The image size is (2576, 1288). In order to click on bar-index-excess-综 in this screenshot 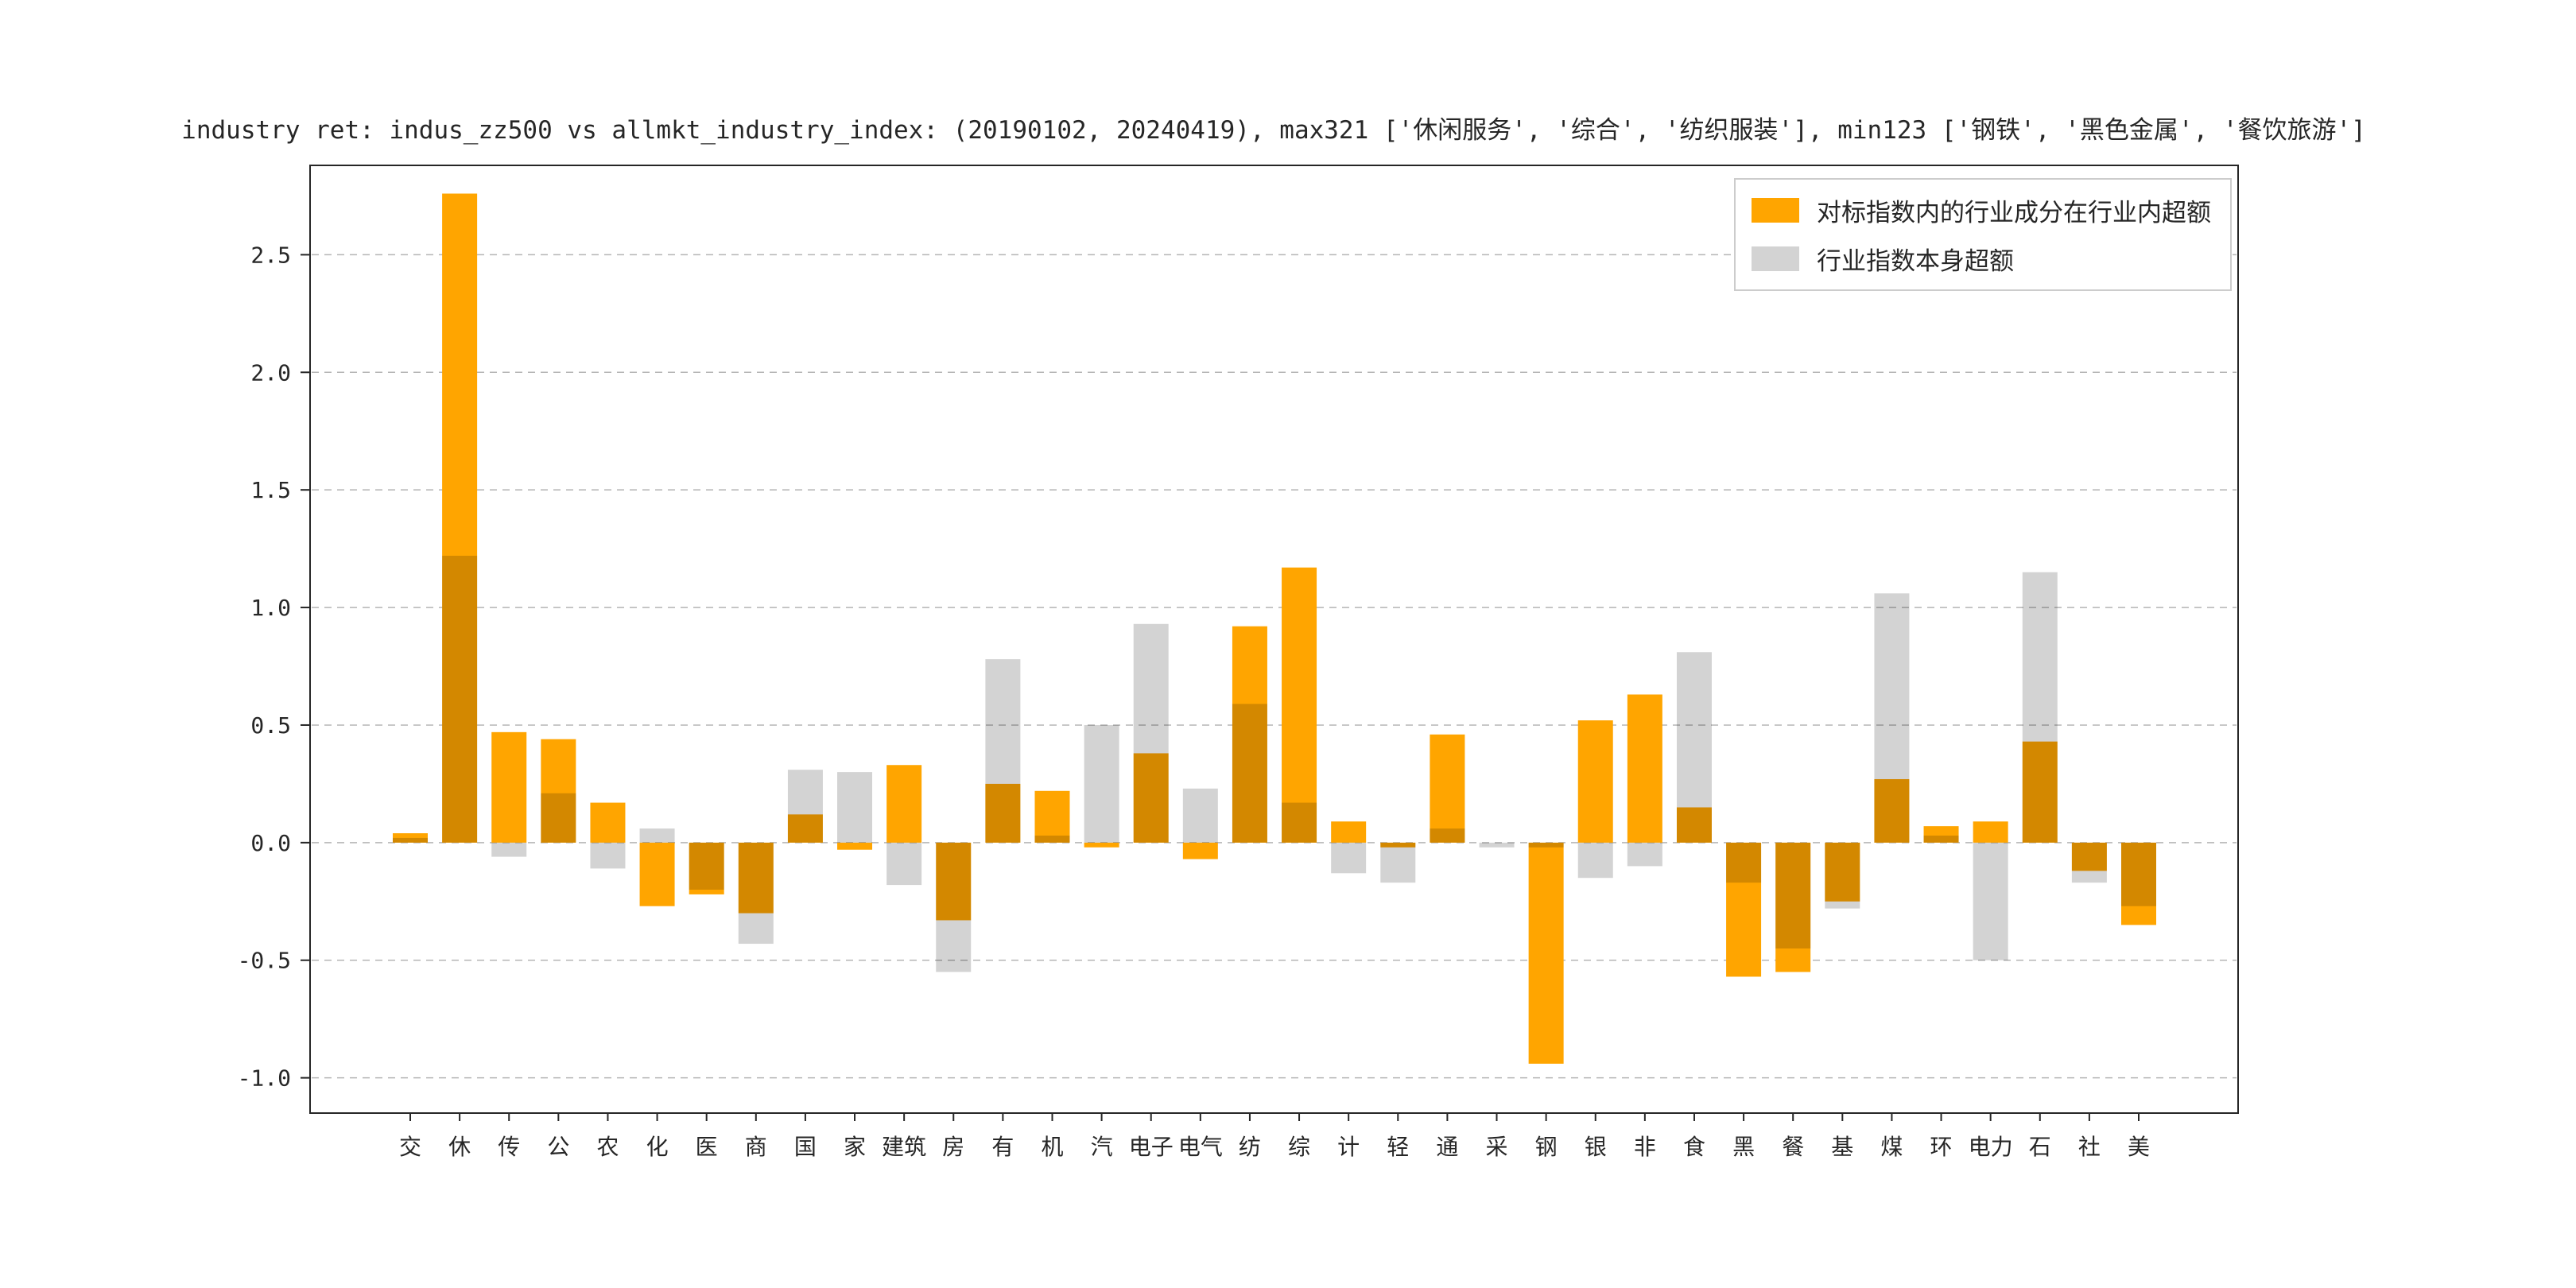, I will do `click(1299, 823)`.